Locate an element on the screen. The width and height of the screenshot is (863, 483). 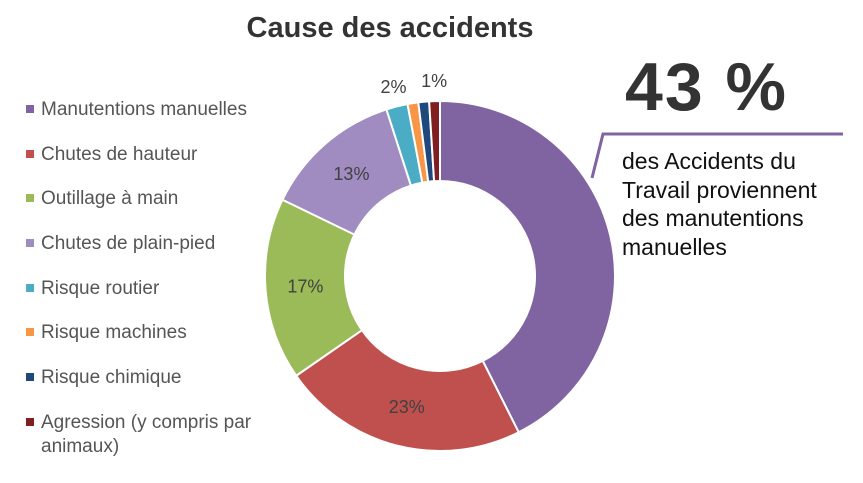
callout-connector-line is located at coordinates (716, 155).